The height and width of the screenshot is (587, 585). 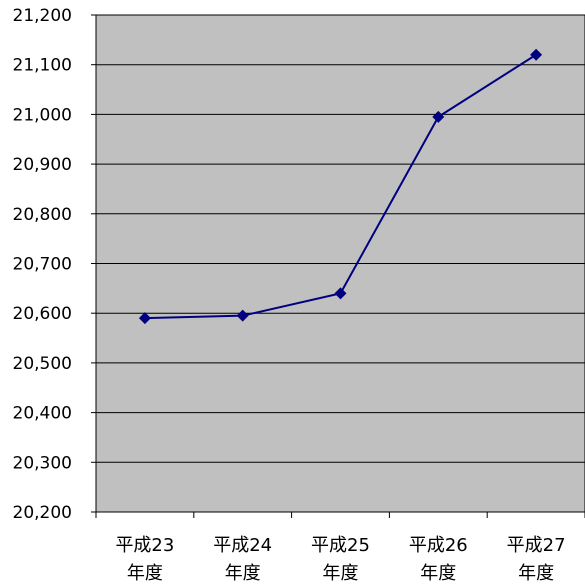 What do you see at coordinates (144, 559) in the screenshot?
I see `x-tick-label: 平成23 年度` at bounding box center [144, 559].